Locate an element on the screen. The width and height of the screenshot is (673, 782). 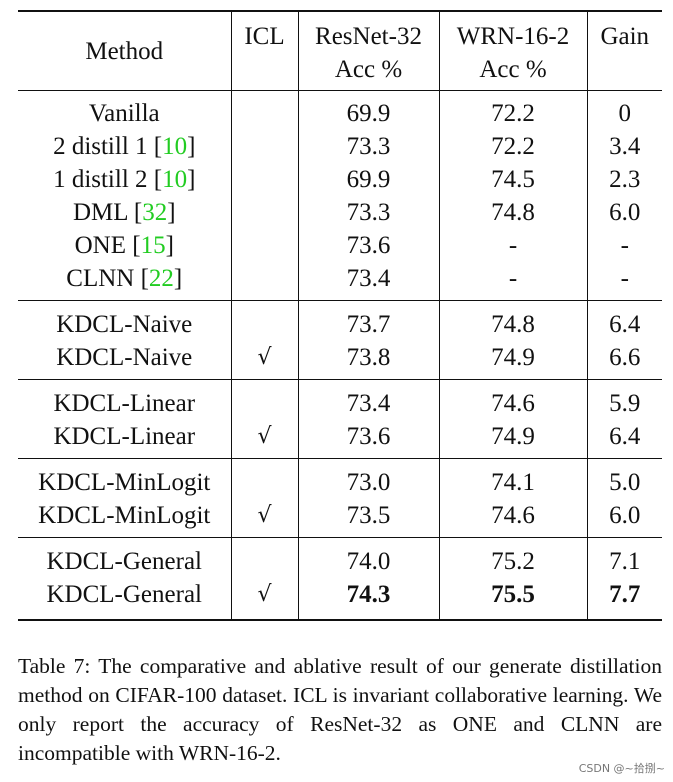
header-resnet32-line2: Acc % is located at coordinates (368, 69).